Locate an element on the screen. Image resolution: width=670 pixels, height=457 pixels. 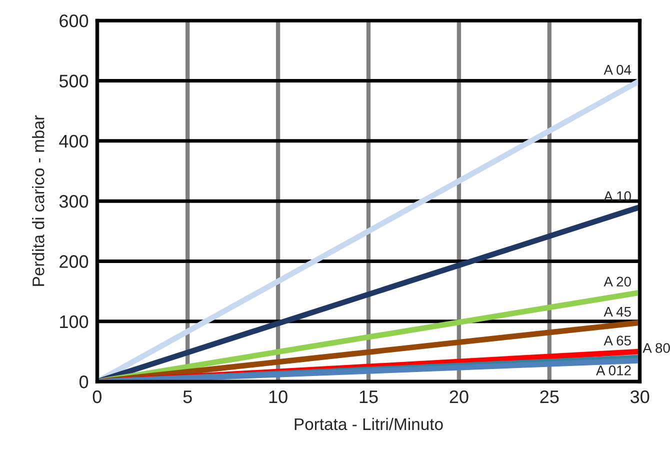
x-tick-label: 5 is located at coordinates (187, 397).